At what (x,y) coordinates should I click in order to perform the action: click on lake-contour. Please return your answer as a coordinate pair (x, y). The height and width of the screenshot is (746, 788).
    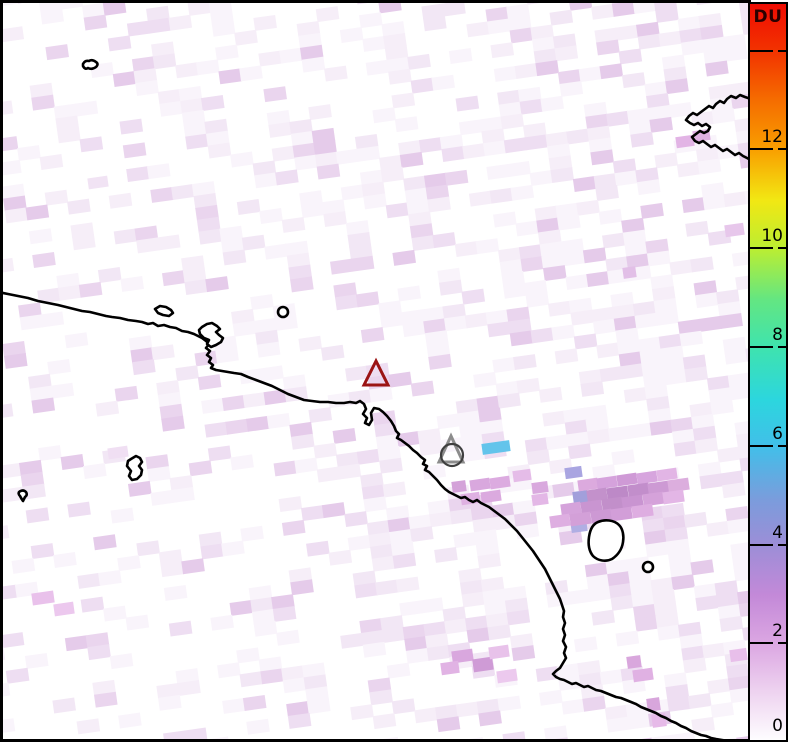
    Looking at the image, I should click on (606, 540).